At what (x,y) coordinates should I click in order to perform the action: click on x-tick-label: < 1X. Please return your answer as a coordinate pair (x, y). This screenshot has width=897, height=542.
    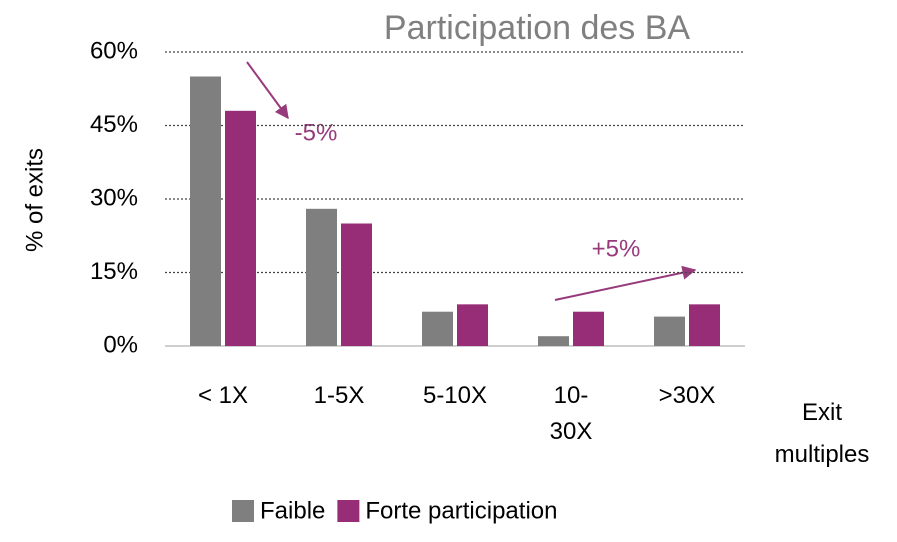
    Looking at the image, I should click on (223, 395).